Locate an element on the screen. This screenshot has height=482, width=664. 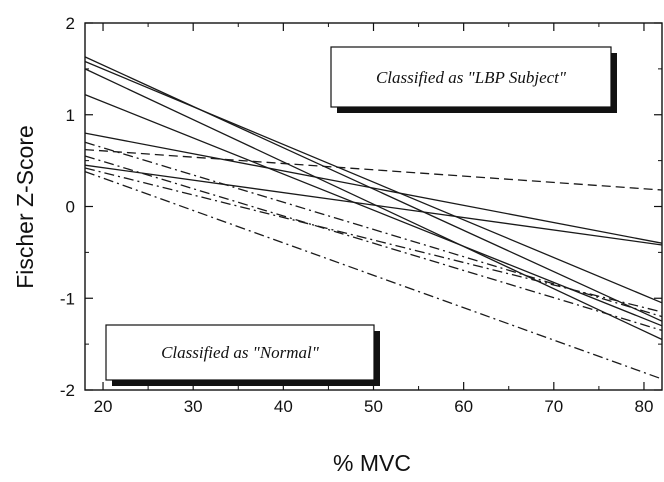
annotation-lbp-text: Classified as "LBP Subject" is located at coordinates (471, 77).